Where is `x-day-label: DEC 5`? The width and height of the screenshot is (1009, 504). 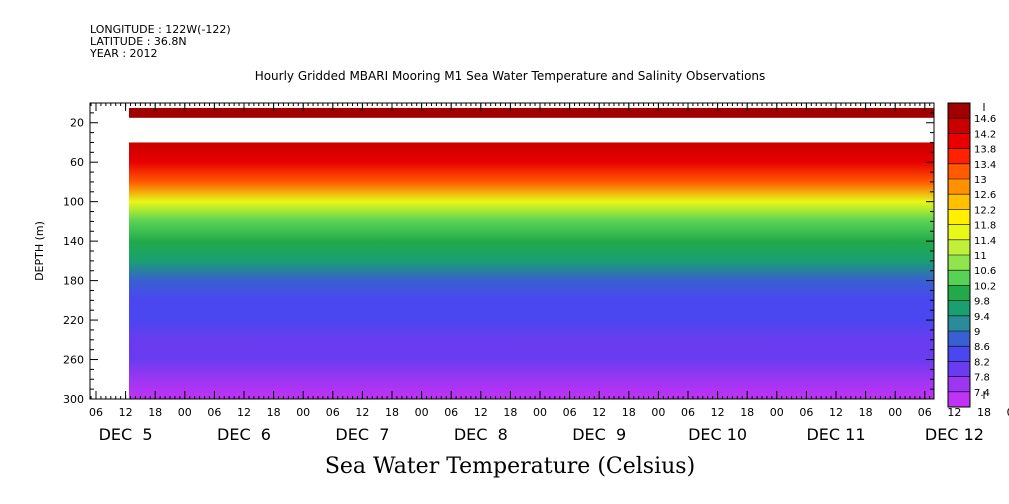 x-day-label: DEC 5 is located at coordinates (126, 434).